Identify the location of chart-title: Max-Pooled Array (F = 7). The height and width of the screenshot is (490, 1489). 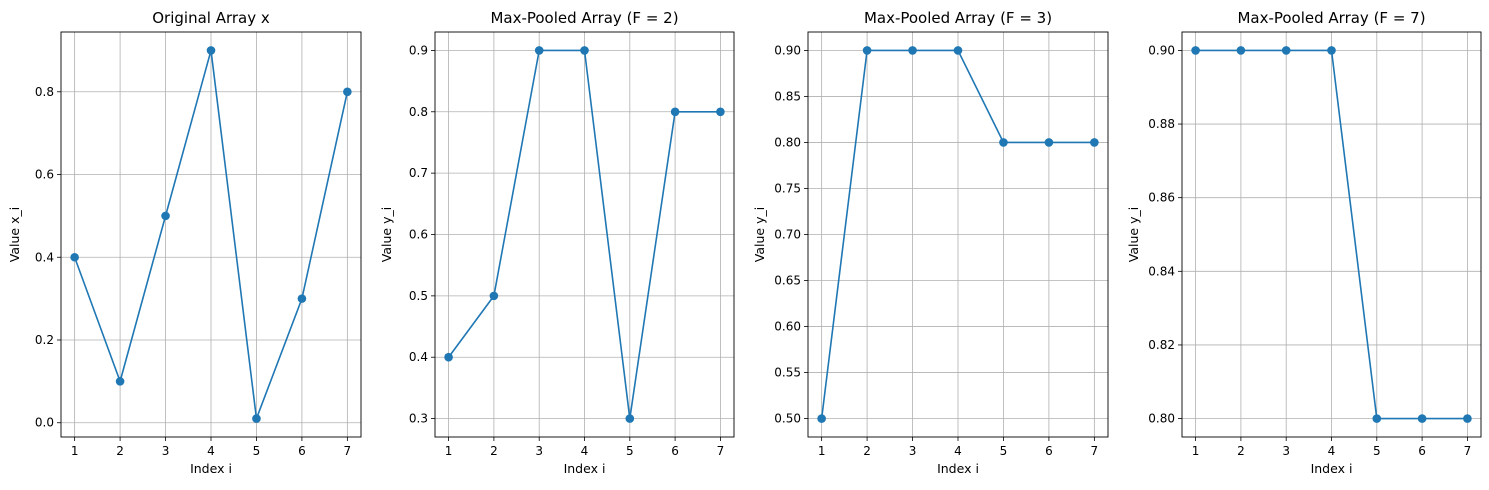
(1331, 18).